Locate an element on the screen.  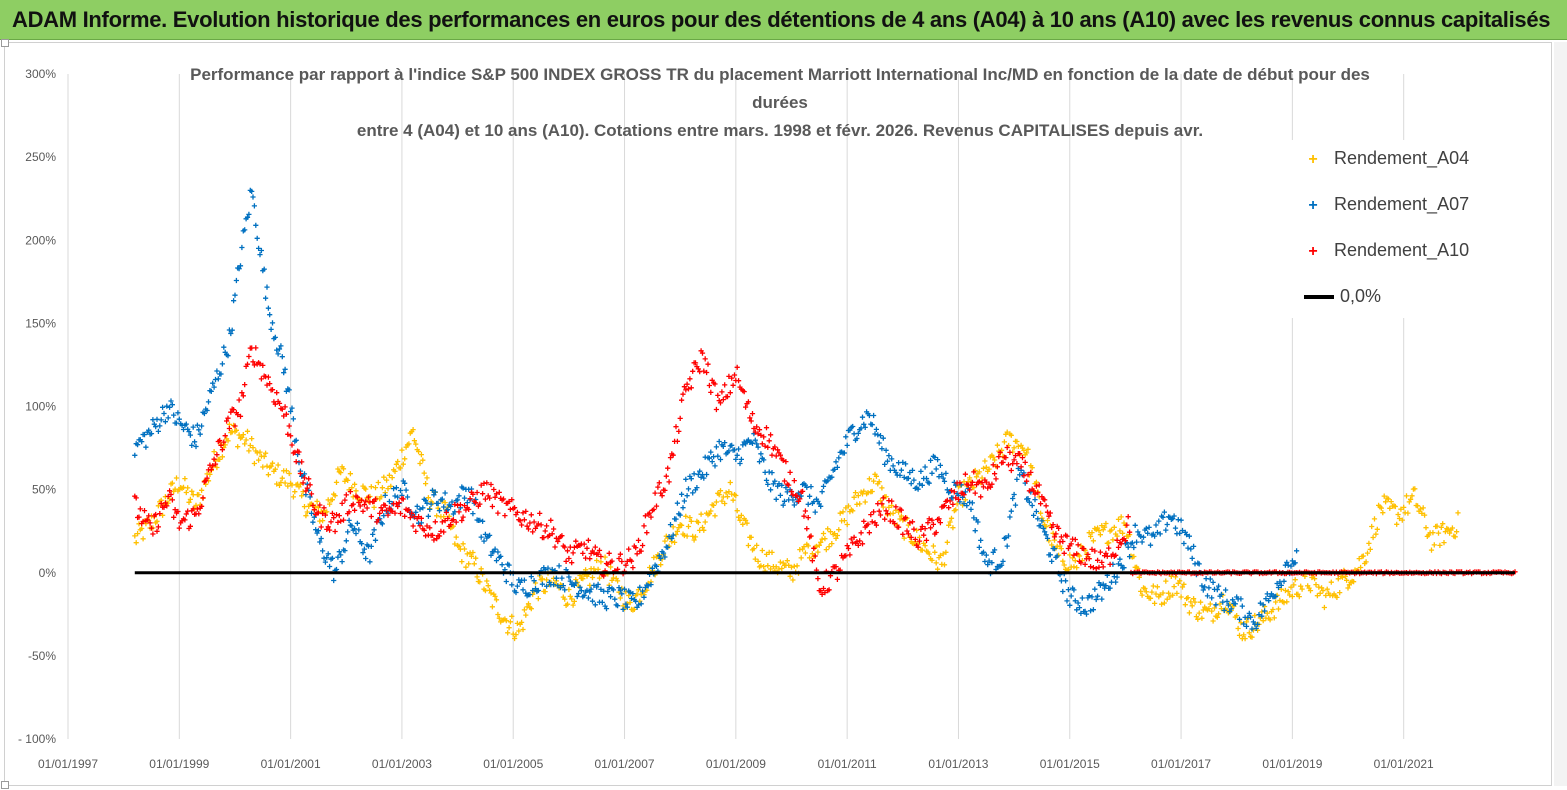
resize-handle-bottom-left is located at coordinates (5, 785).